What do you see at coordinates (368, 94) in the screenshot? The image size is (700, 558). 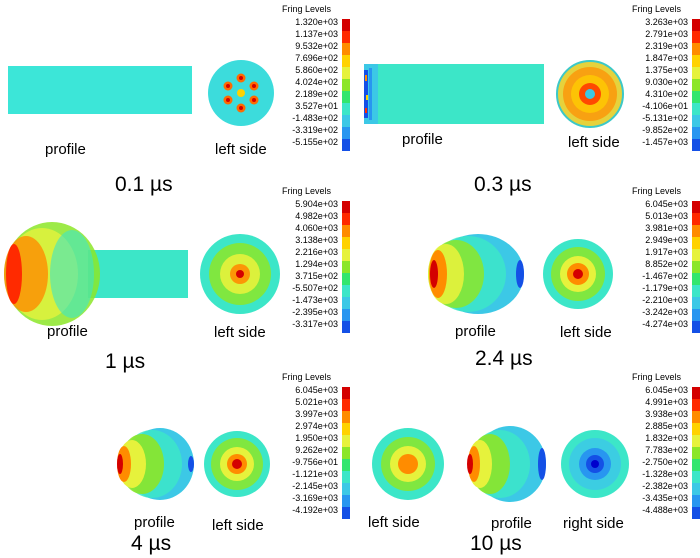 I see `impact-front-noise` at bounding box center [368, 94].